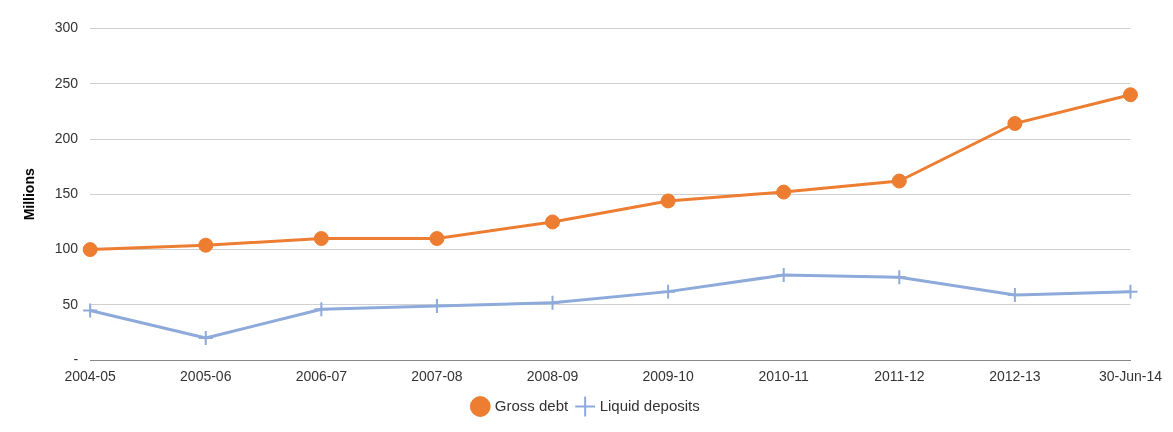 The height and width of the screenshot is (432, 1173). I want to click on y-tick-label: 250, so click(66, 82).